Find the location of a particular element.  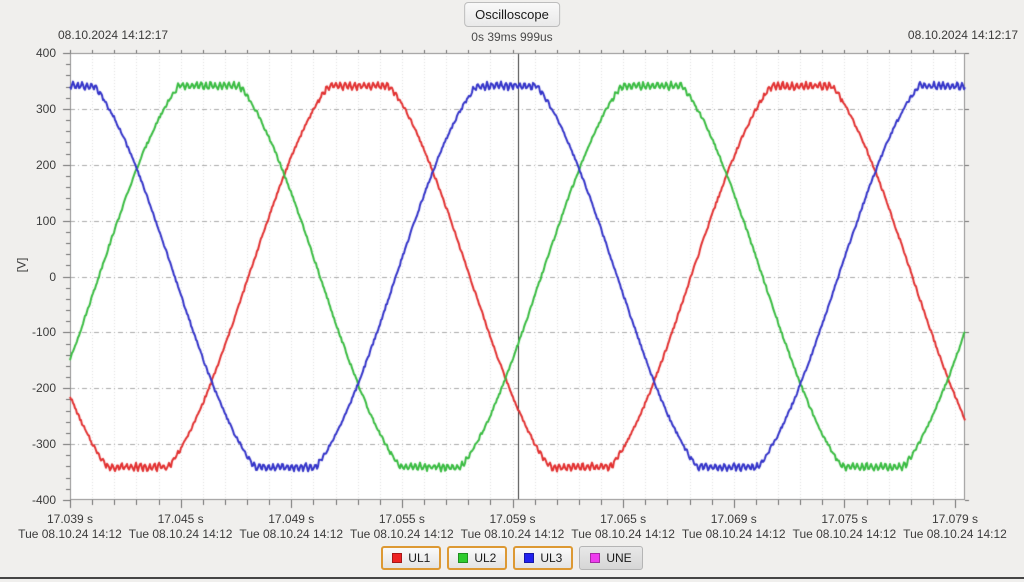

x-tick-label: 17.059 s Tue 08.10.24 14:12 is located at coordinates (513, 526).